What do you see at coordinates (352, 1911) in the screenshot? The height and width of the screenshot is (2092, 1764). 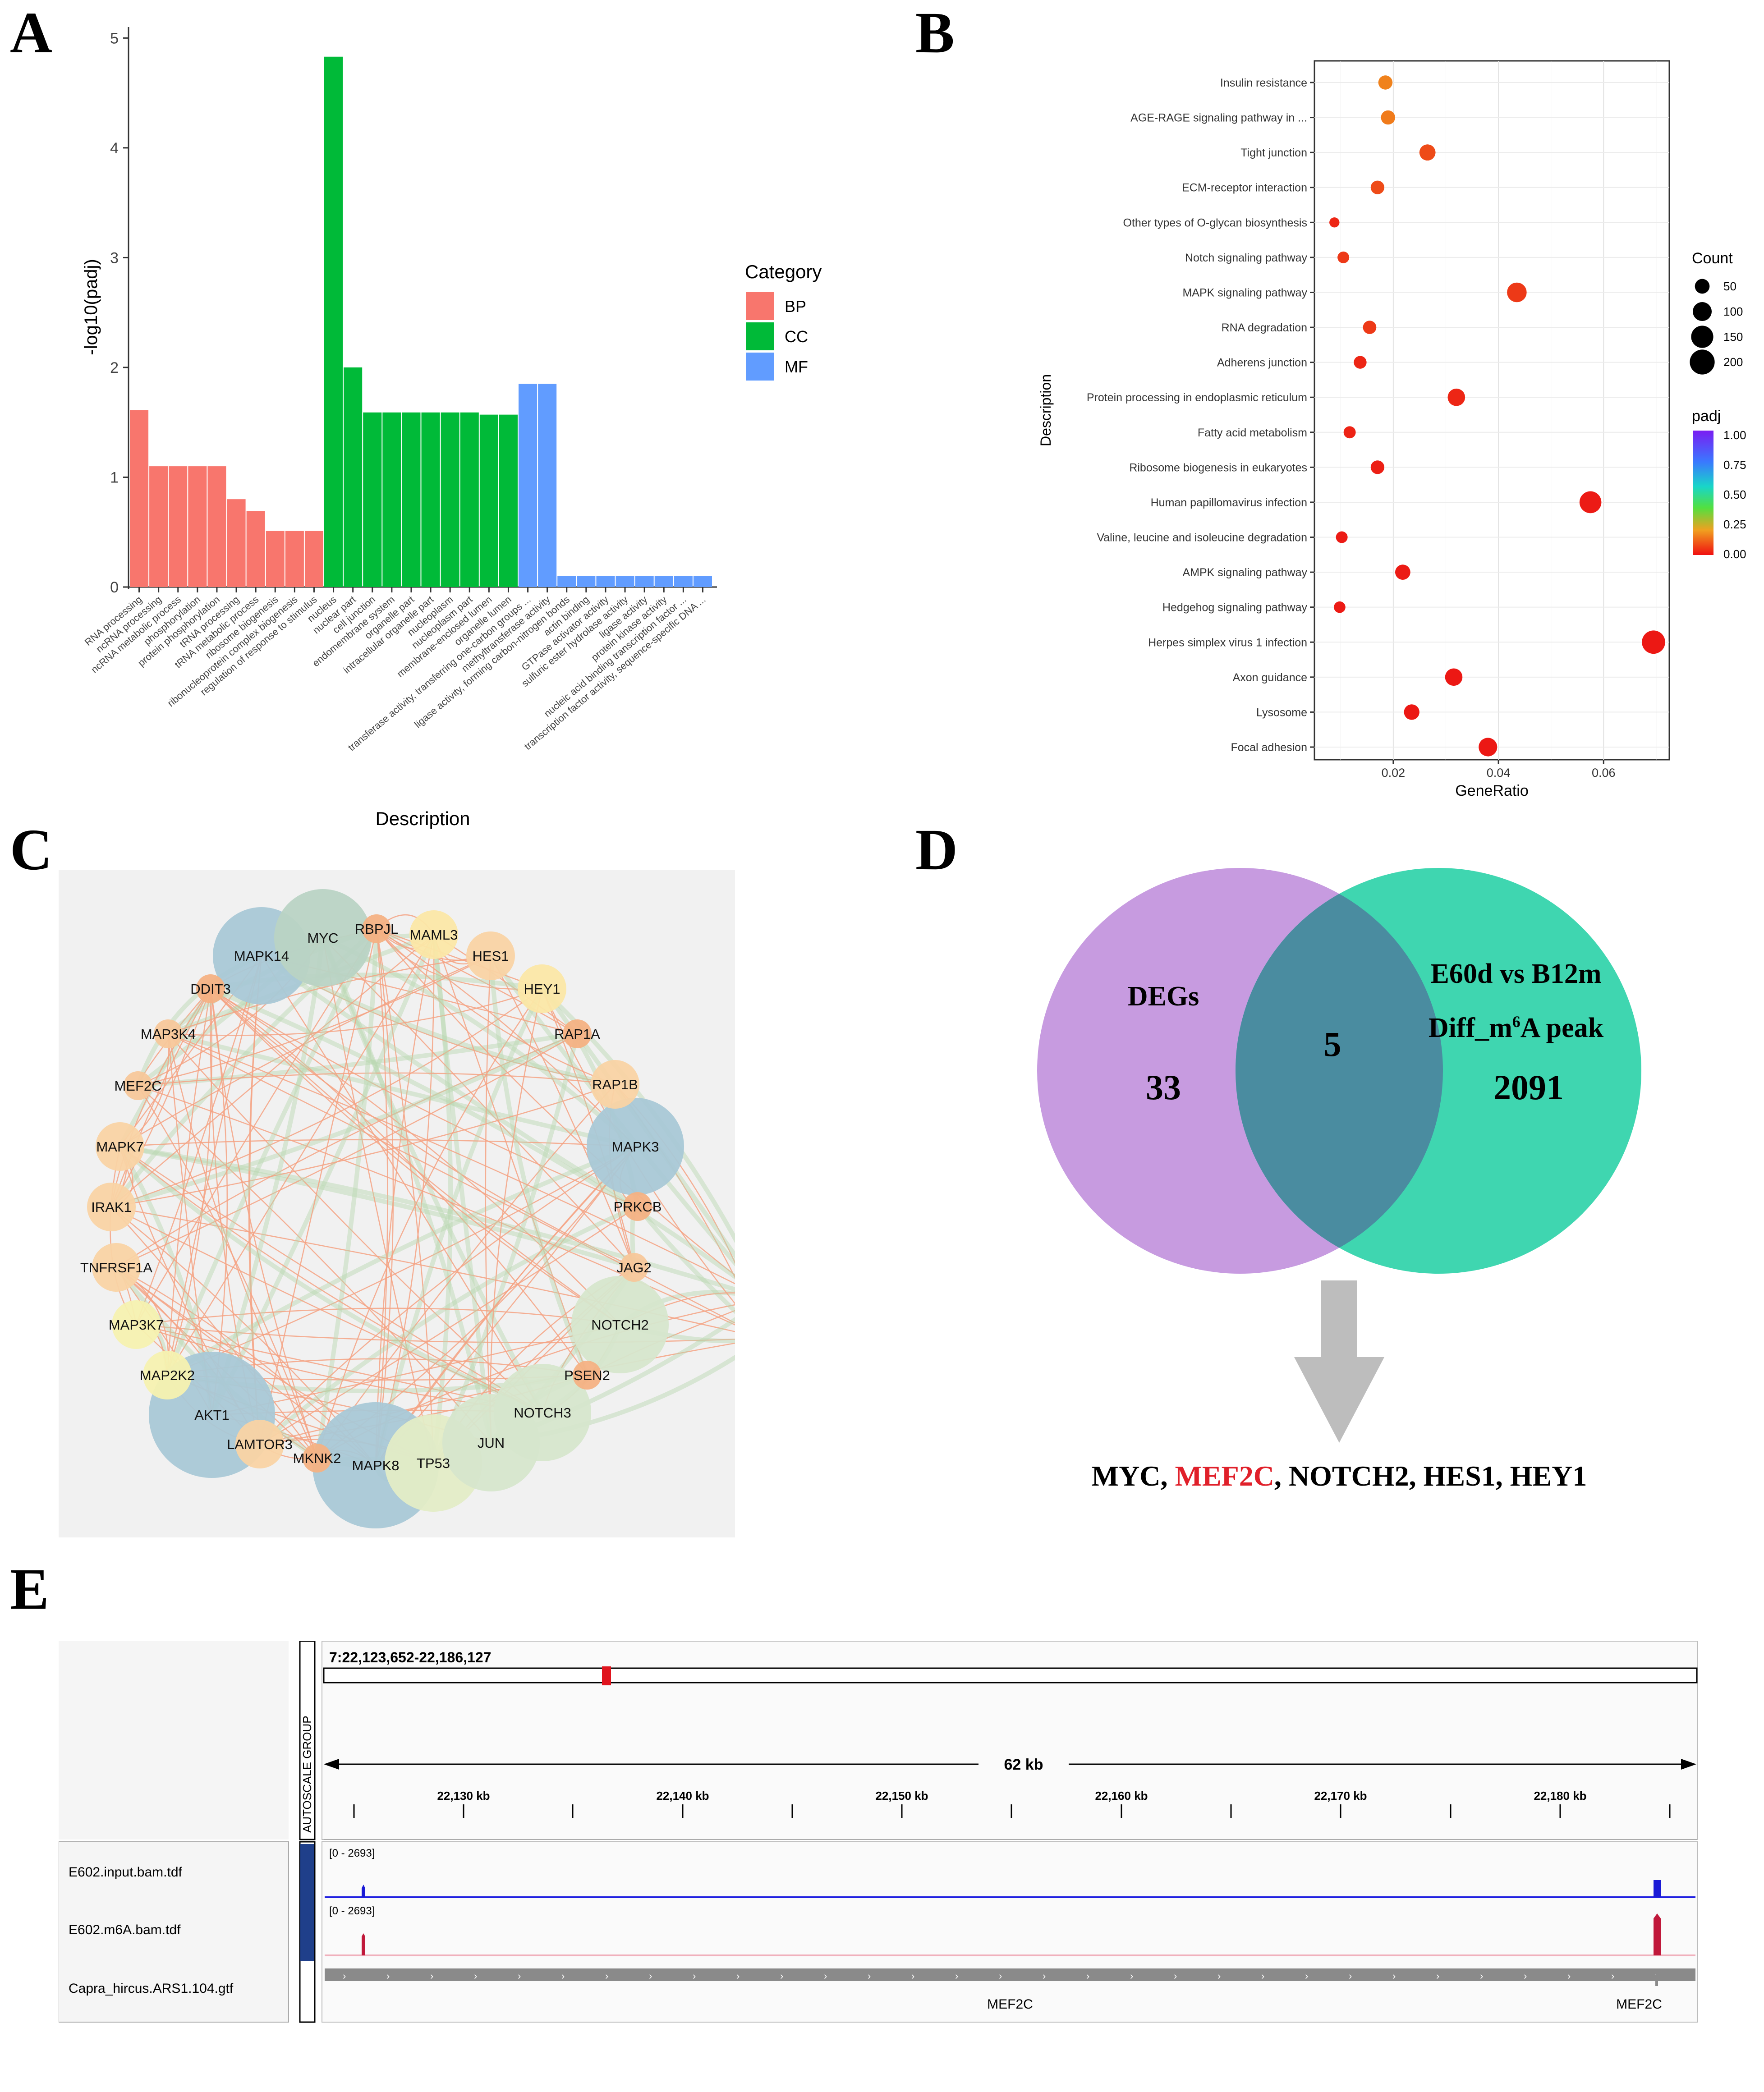 I see `igv-track-range-m6a: [0 - 2693]` at bounding box center [352, 1911].